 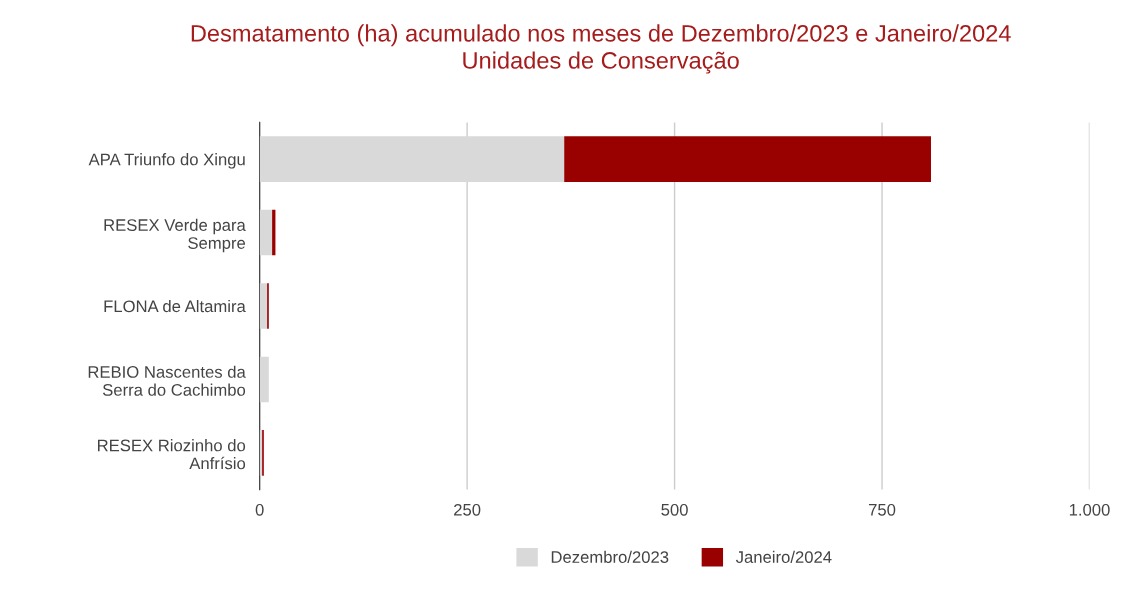 I want to click on legend-label: Janeiro/2024, so click(x=783, y=556).